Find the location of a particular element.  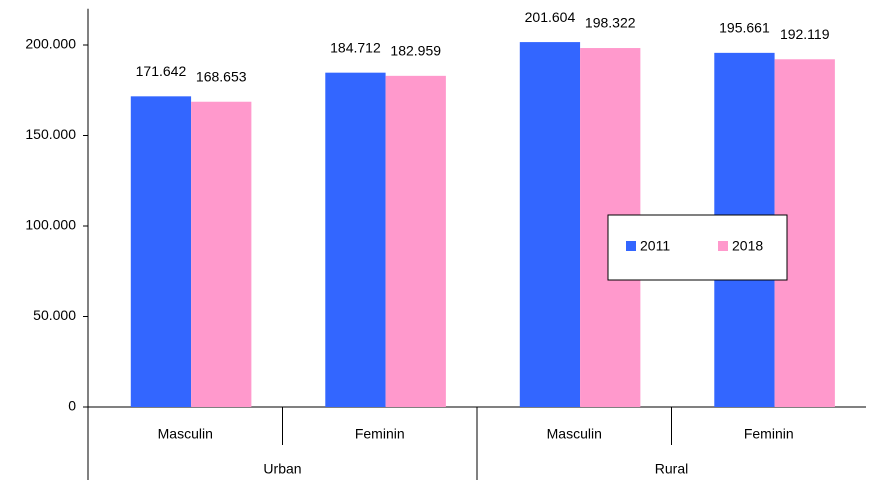

group-label: Rural is located at coordinates (671, 469).